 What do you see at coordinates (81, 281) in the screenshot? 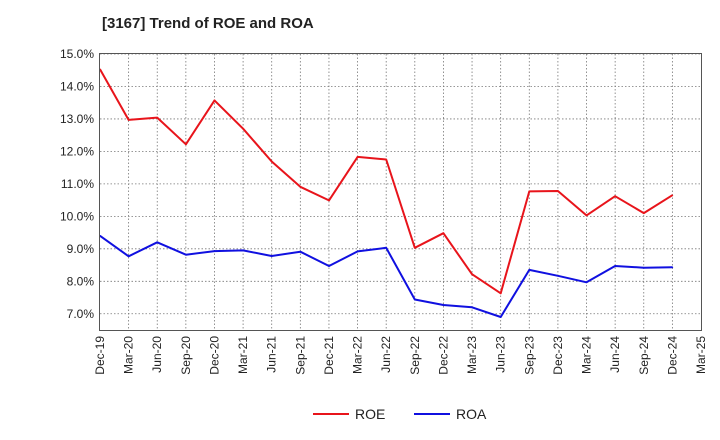
I see `y-tick-label: 8.0%` at bounding box center [81, 281].